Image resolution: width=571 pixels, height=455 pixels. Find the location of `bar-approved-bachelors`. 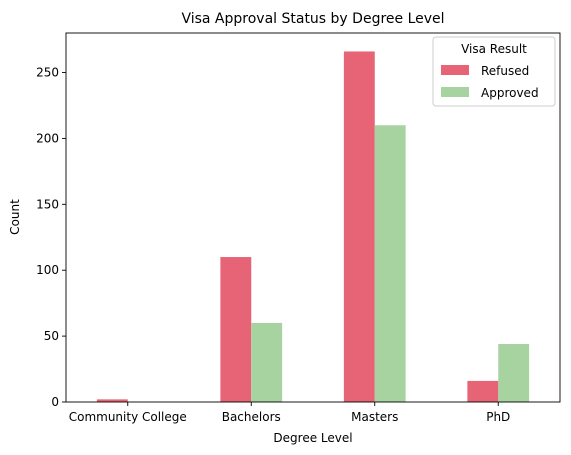

bar-approved-bachelors is located at coordinates (266, 362).